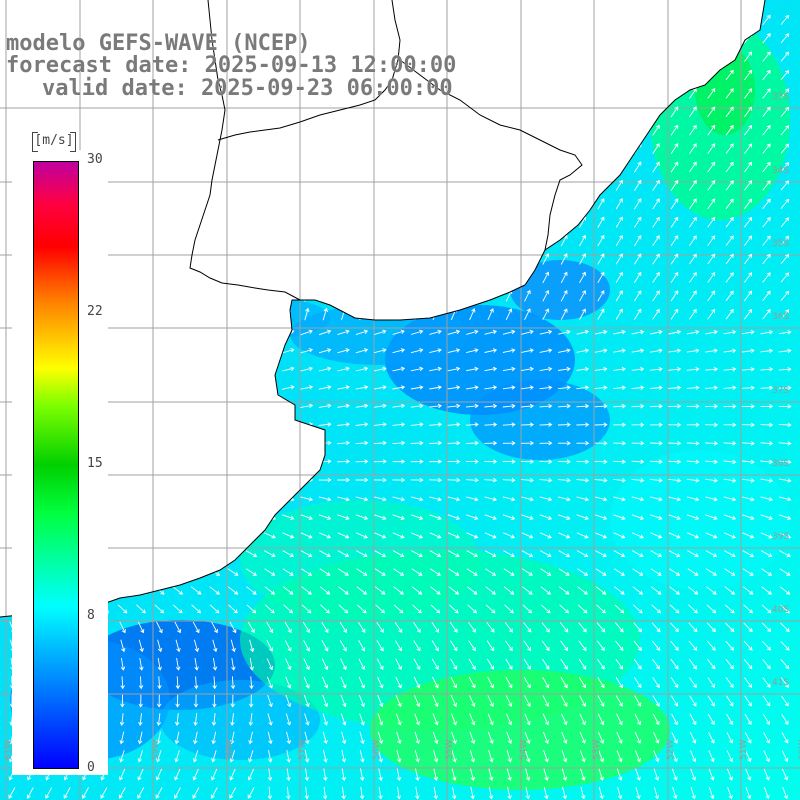  What do you see at coordinates (91, 767) in the screenshot?
I see `colorbar-tick-0: 0` at bounding box center [91, 767].